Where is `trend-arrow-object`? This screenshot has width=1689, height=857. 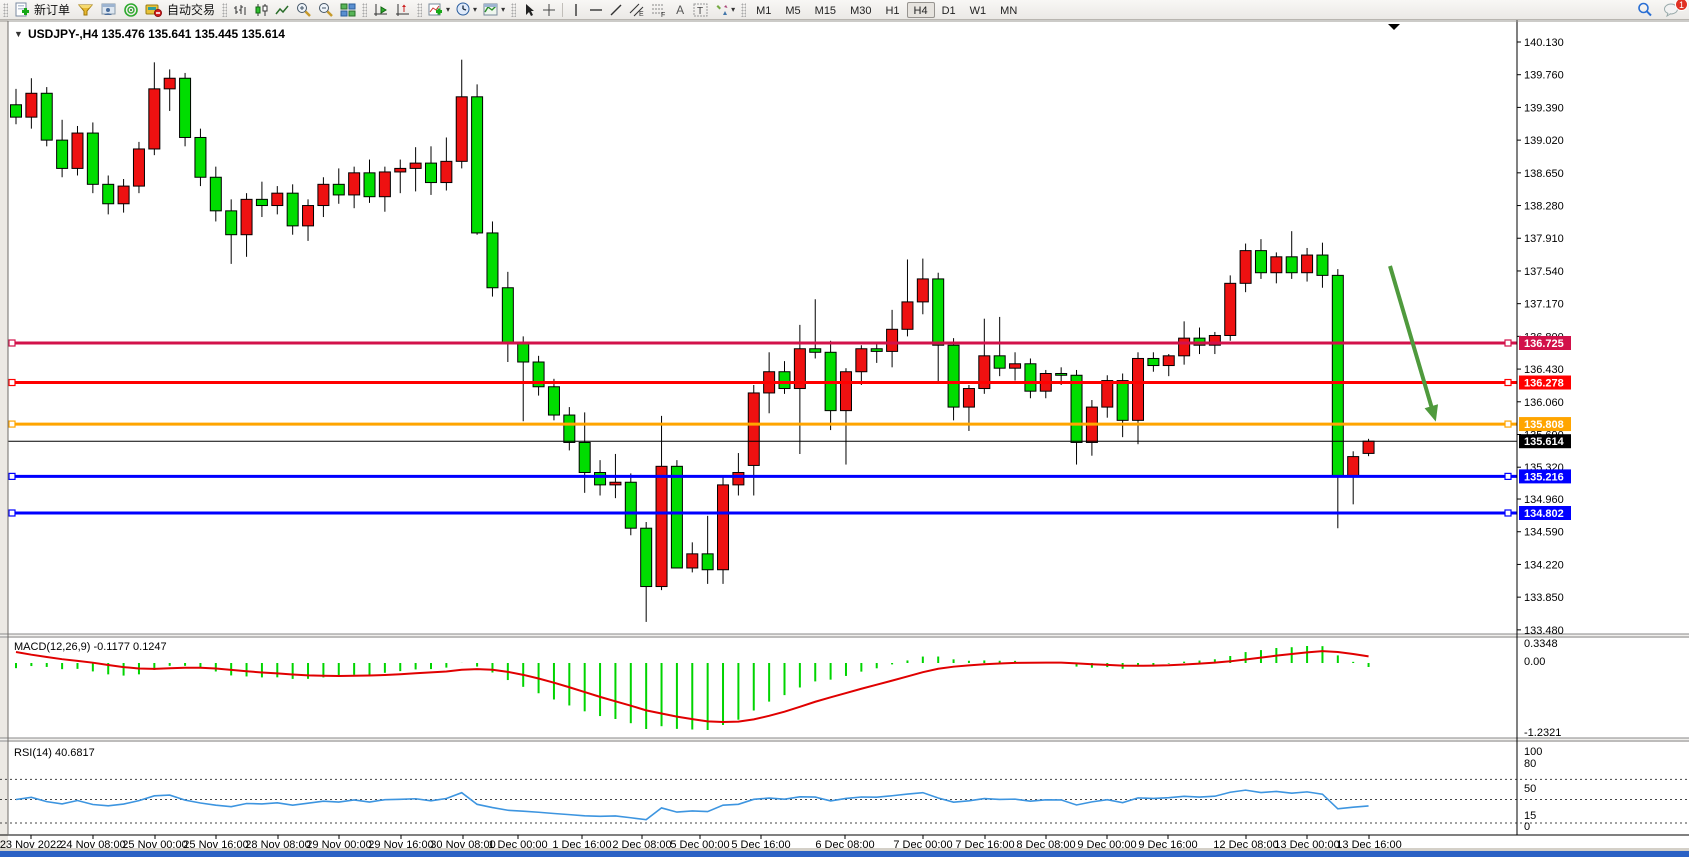
trend-arrow-object is located at coordinates (1411, 339).